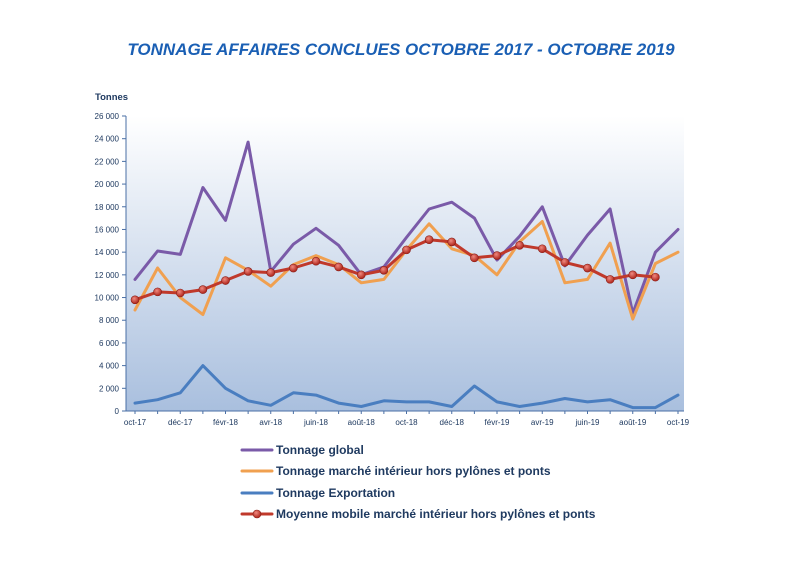 The image size is (802, 567). I want to click on y-tick-label: 24 000, so click(107, 139).